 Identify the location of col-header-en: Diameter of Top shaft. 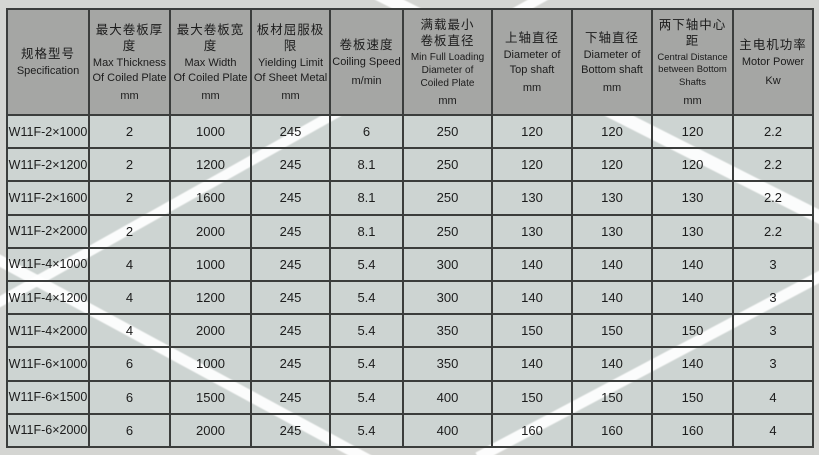
(532, 62).